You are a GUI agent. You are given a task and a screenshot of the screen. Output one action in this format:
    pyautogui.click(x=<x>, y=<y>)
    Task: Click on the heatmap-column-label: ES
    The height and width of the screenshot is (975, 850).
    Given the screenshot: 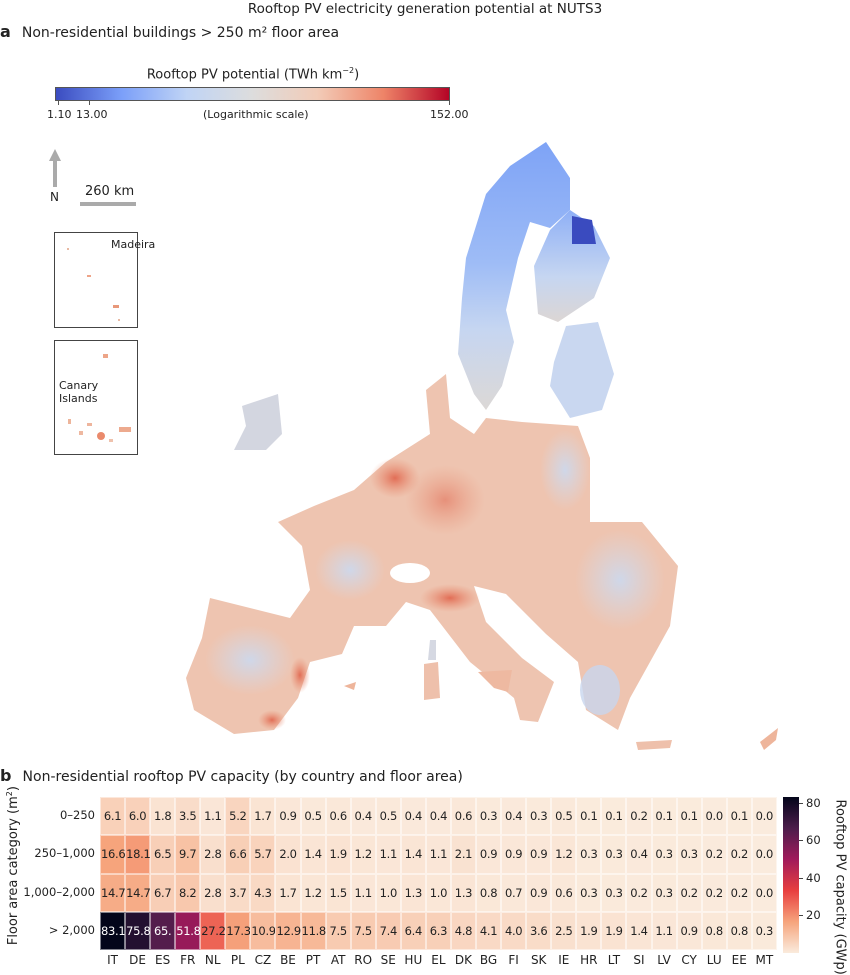 What is the action you would take?
    pyautogui.click(x=163, y=960)
    